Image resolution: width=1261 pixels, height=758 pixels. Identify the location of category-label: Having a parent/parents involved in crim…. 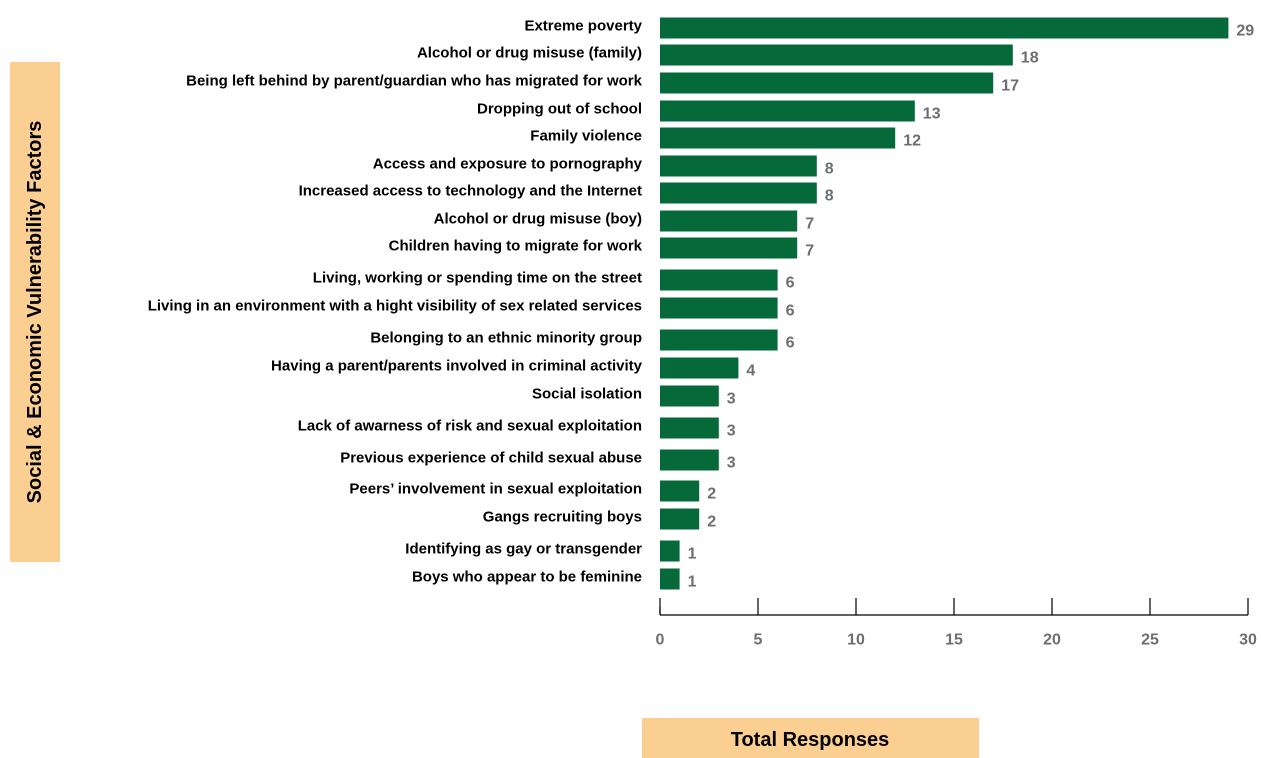
(457, 366).